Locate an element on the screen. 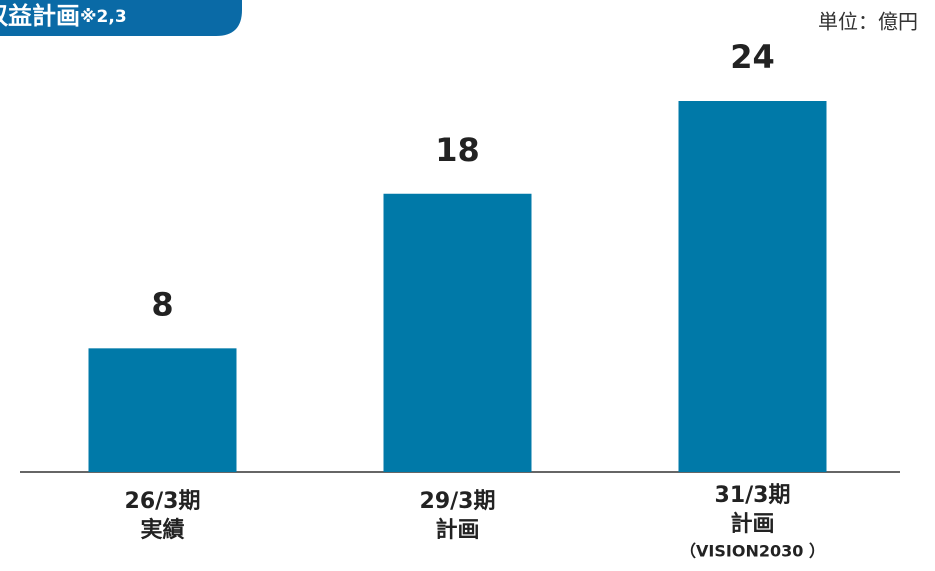 Image resolution: width=935 pixels, height=571 pixels. chart-title: 収益計画※2,3 is located at coordinates (63, 16).